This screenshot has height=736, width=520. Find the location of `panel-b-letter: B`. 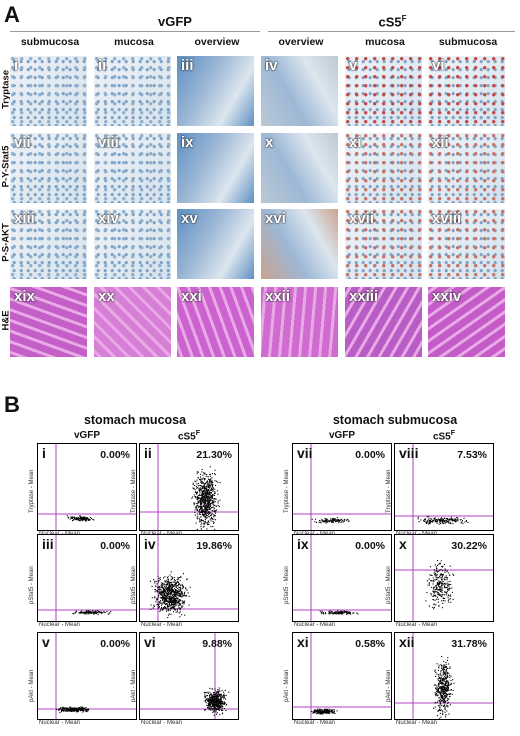

panel-b-letter: B is located at coordinates (12, 404).